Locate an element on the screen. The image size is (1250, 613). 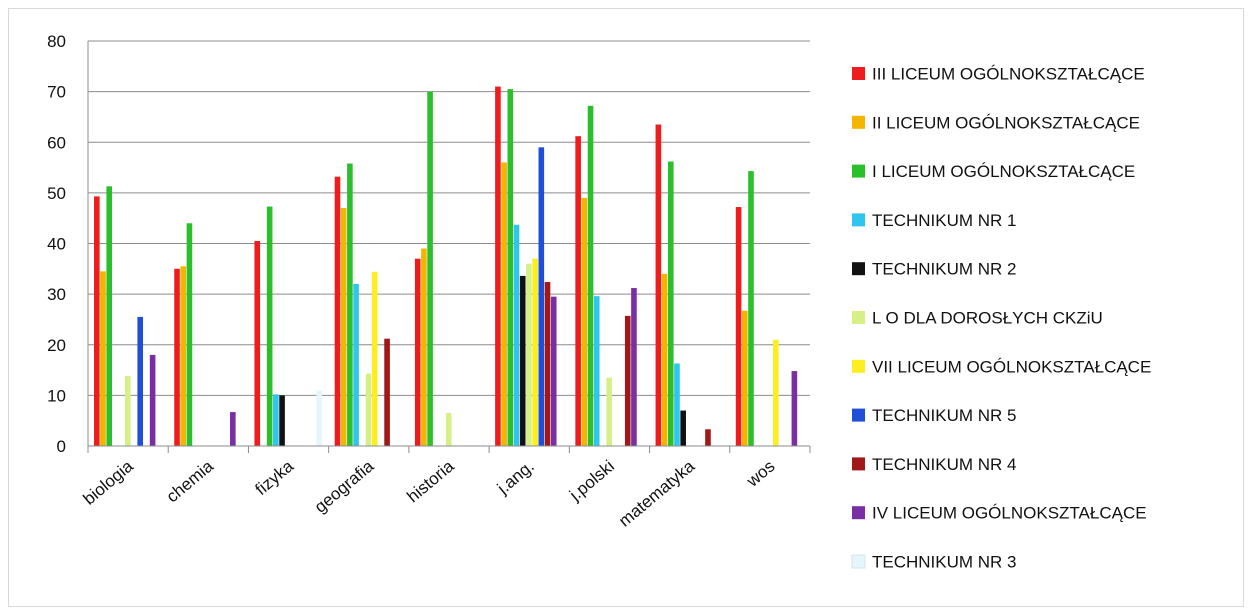
bar-iii-liceum-og-lnokszta-c-ce-matematyka is located at coordinates (658, 285).